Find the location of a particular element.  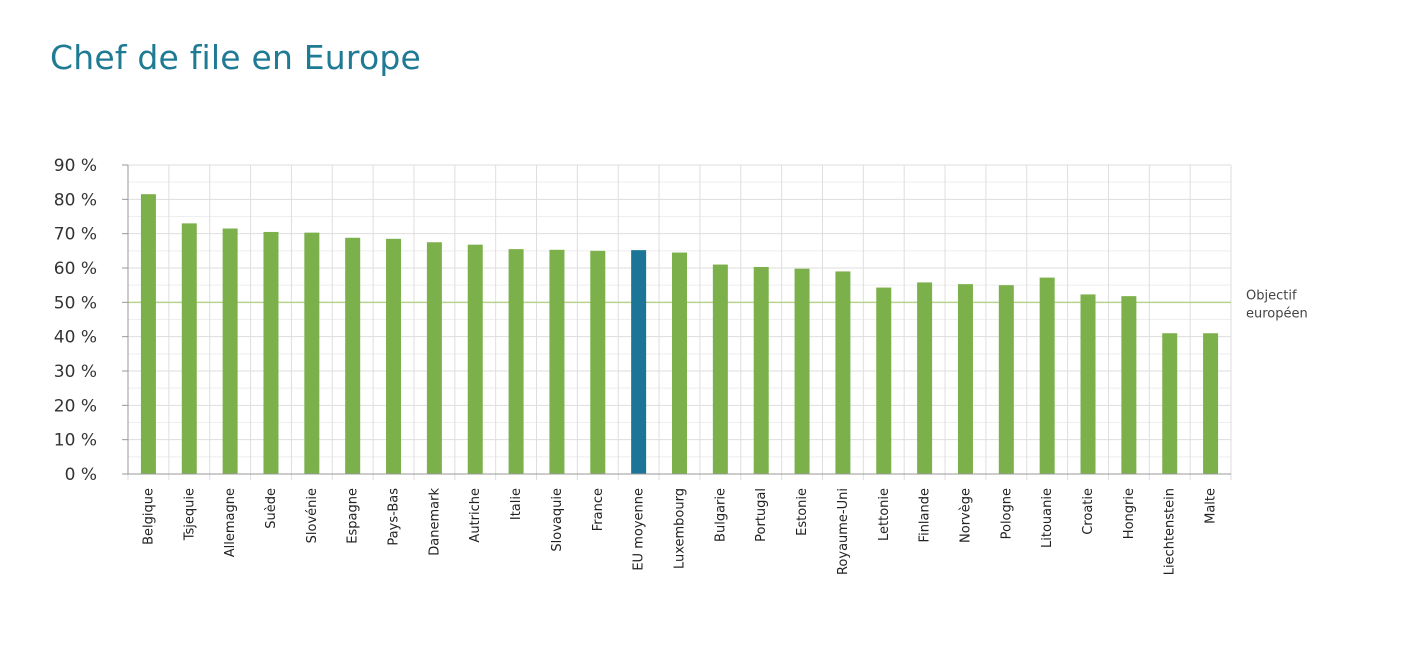

y-tick-label: 70 % is located at coordinates (75, 235).